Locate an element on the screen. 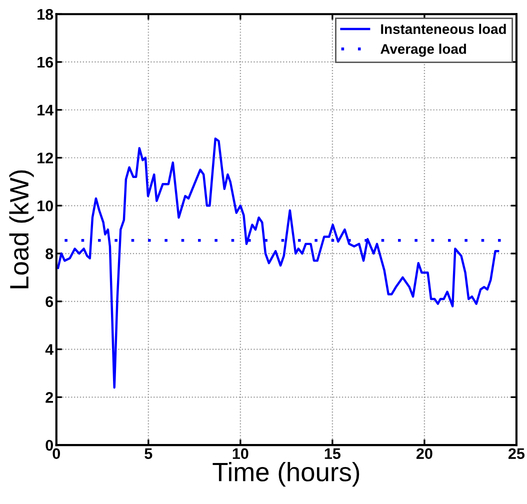 The image size is (527, 504). y-tick-label: 4 is located at coordinates (49, 349).